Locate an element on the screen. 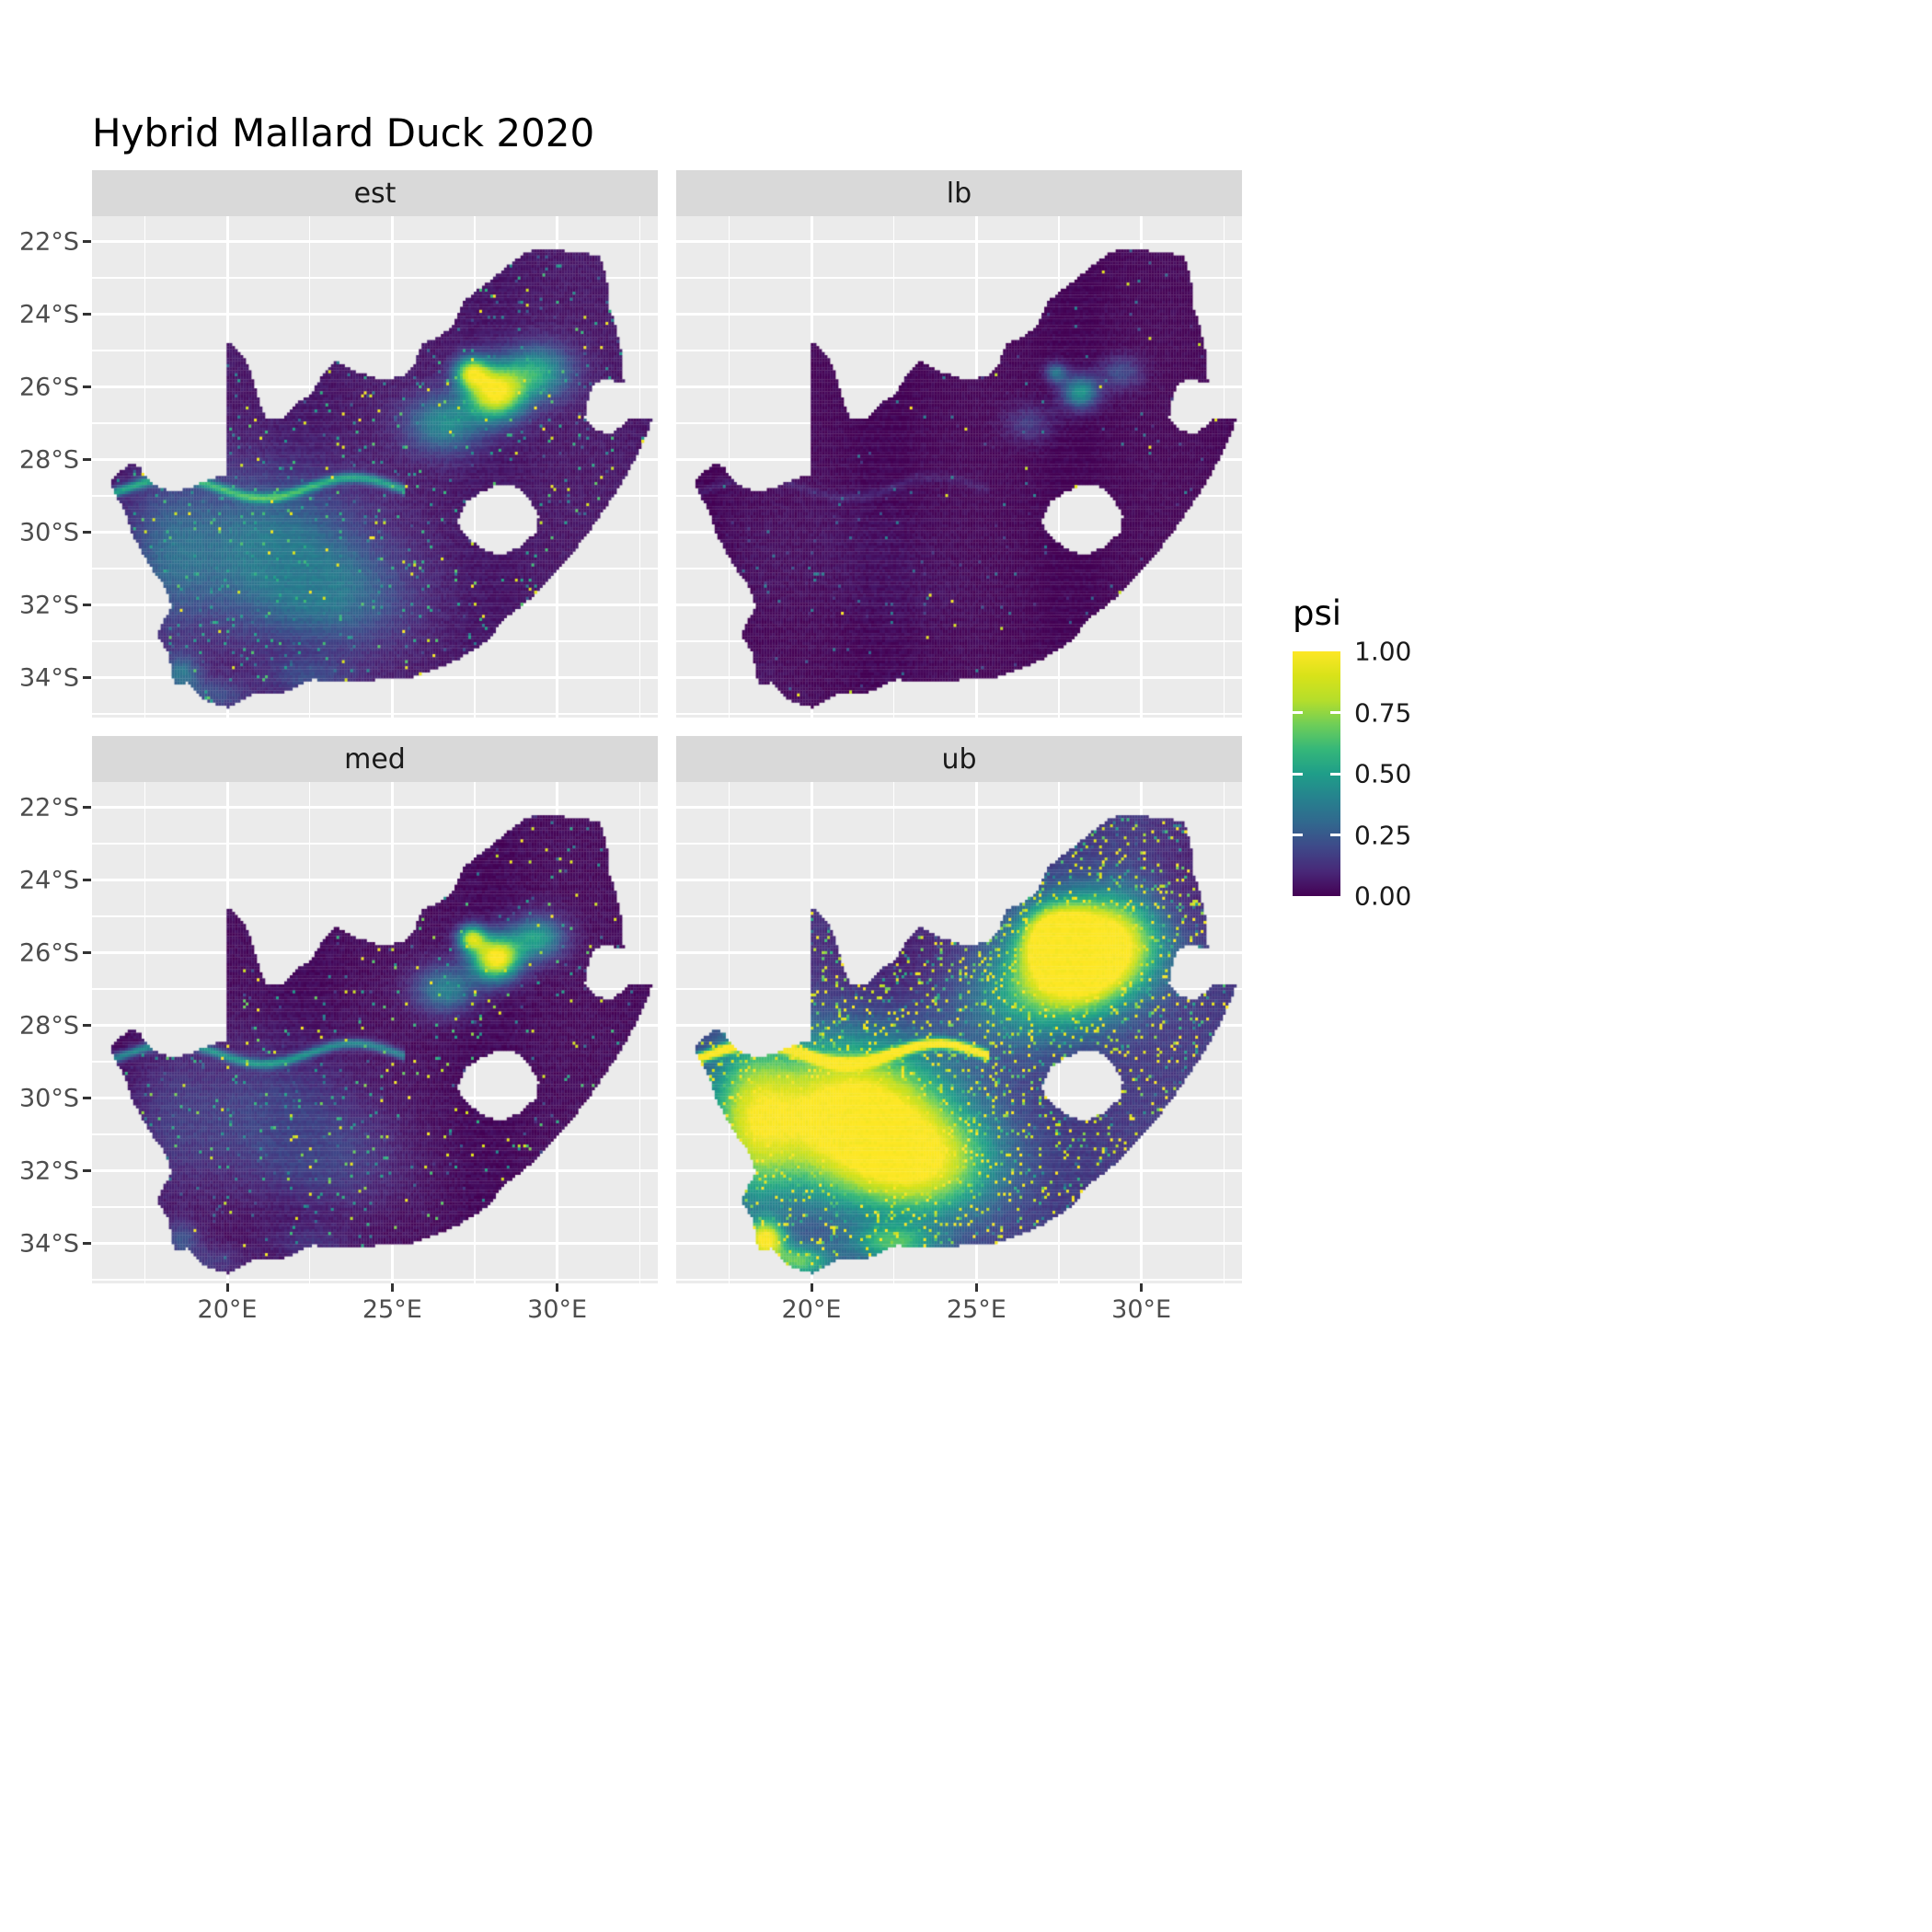  plot-title: Hybrid Mallard Duck 2020 is located at coordinates (343, 132).